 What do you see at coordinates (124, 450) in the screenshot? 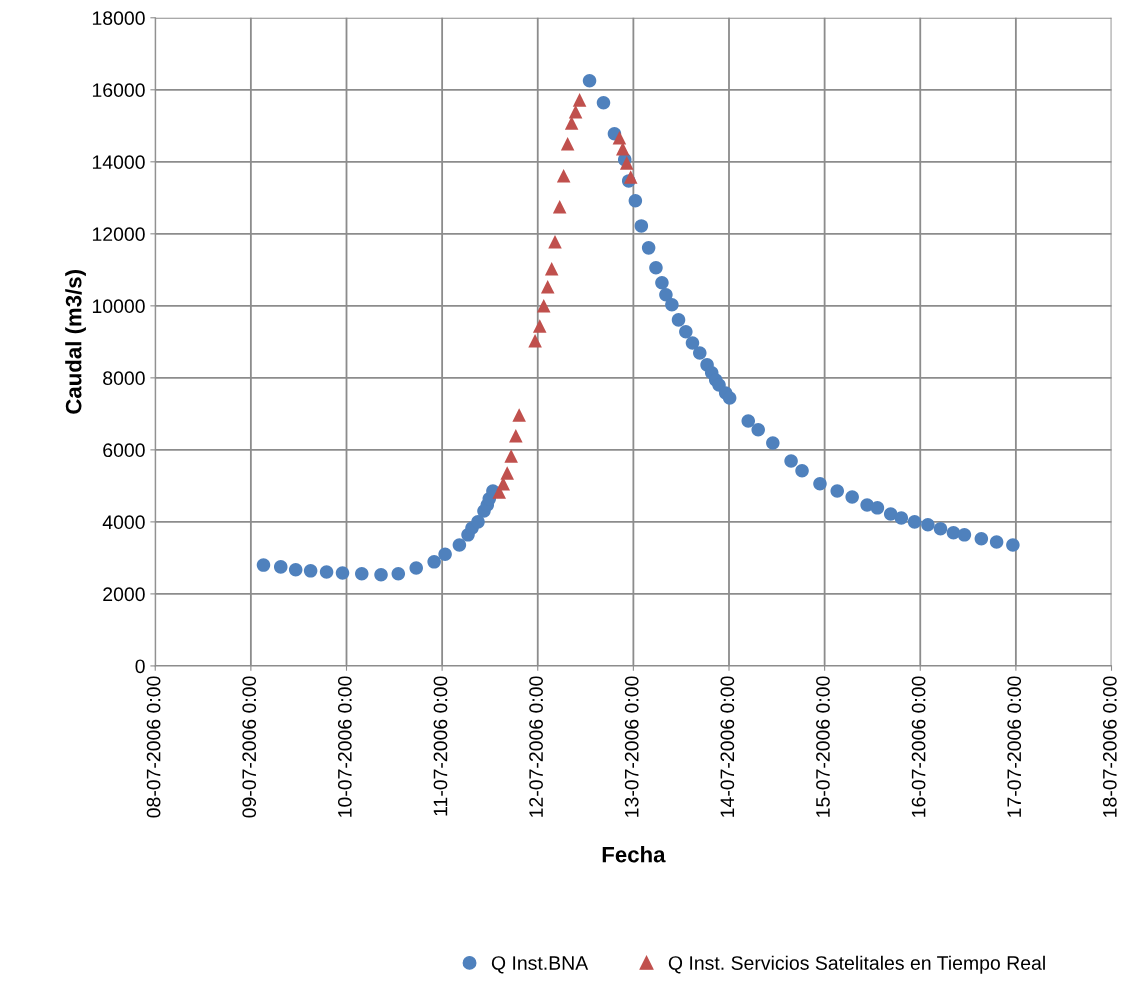
I see `y-tick-label: 6000` at bounding box center [124, 450].